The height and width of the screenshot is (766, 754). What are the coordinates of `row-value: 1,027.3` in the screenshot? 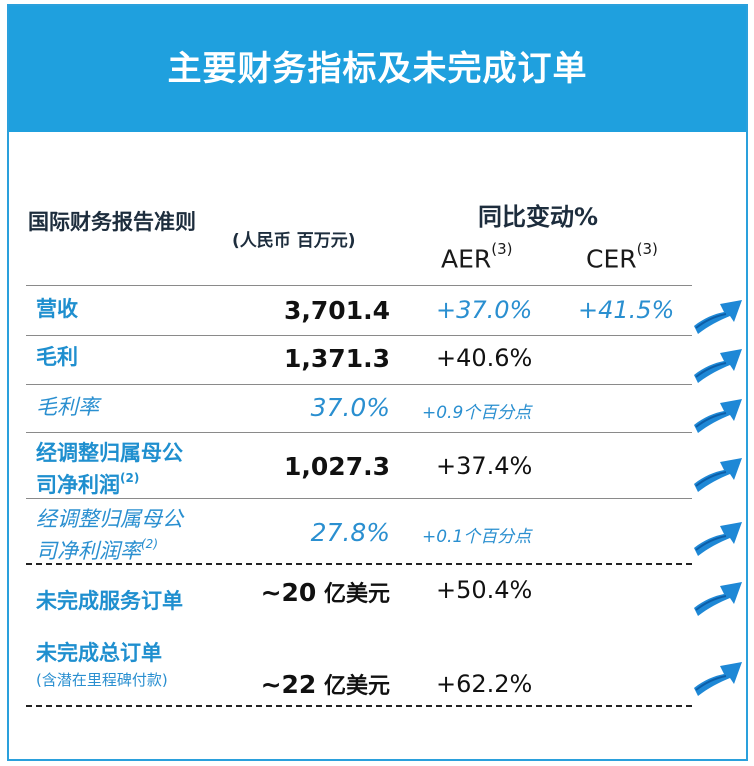 It's located at (337, 466).